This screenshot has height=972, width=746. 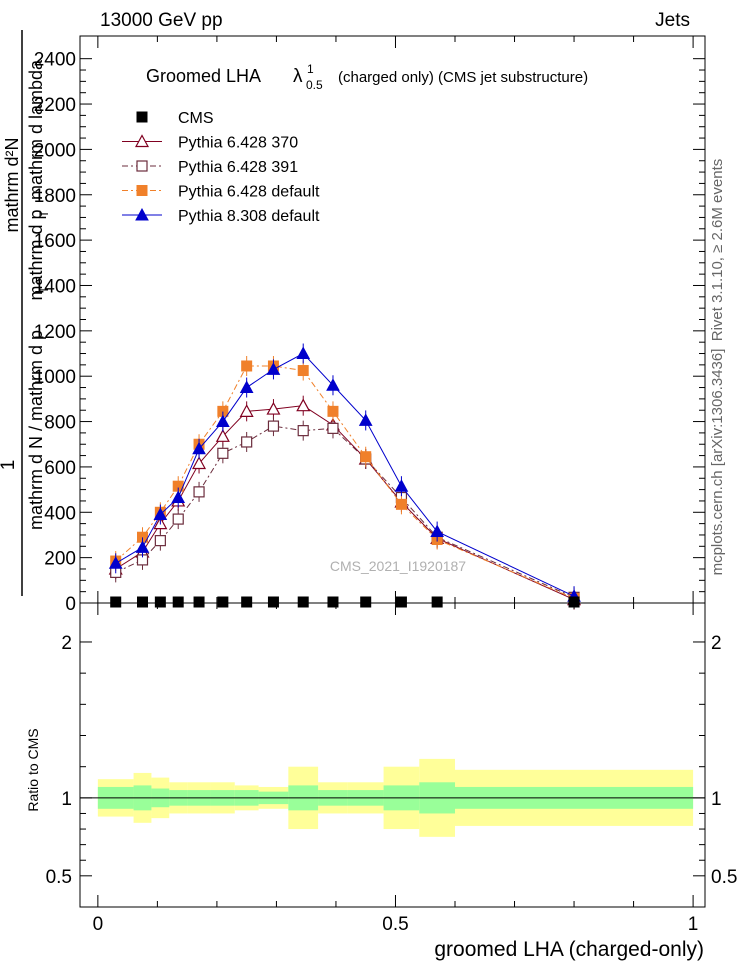 I want to click on title-main: Groomed LHA, so click(x=203, y=76).